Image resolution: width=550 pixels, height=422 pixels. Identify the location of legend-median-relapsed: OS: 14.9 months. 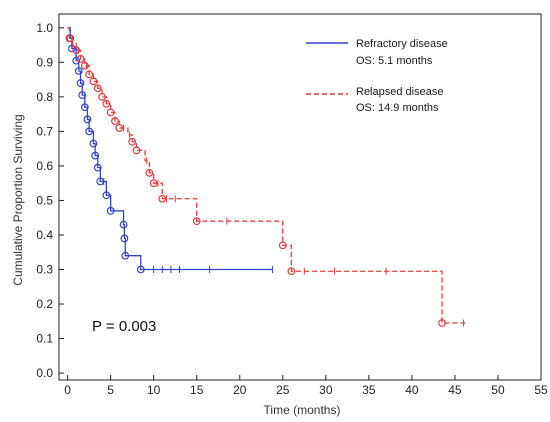
(397, 108).